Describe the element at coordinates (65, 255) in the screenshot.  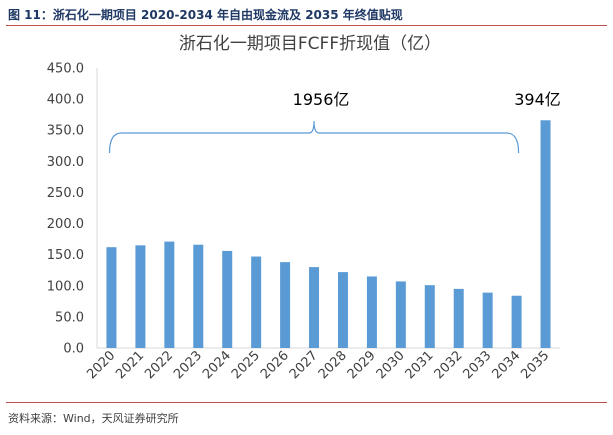
I see `y-tick-label: 150.0` at that location.